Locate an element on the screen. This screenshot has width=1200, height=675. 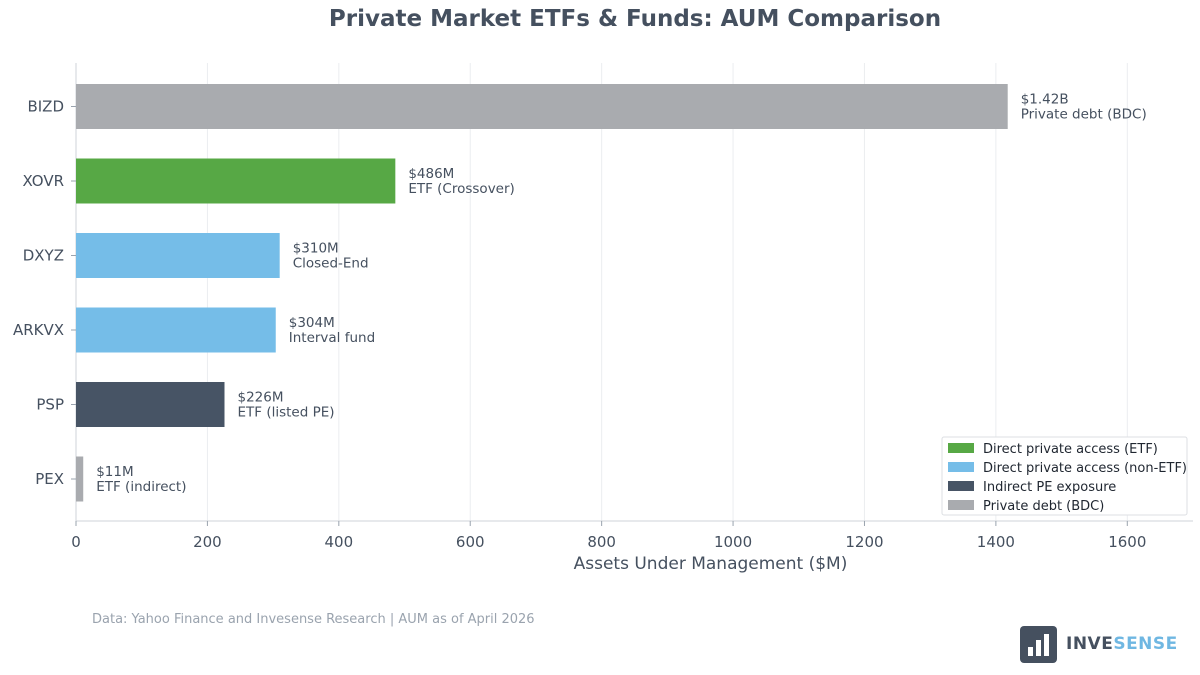
x-tick-label: 800 is located at coordinates (601, 542).